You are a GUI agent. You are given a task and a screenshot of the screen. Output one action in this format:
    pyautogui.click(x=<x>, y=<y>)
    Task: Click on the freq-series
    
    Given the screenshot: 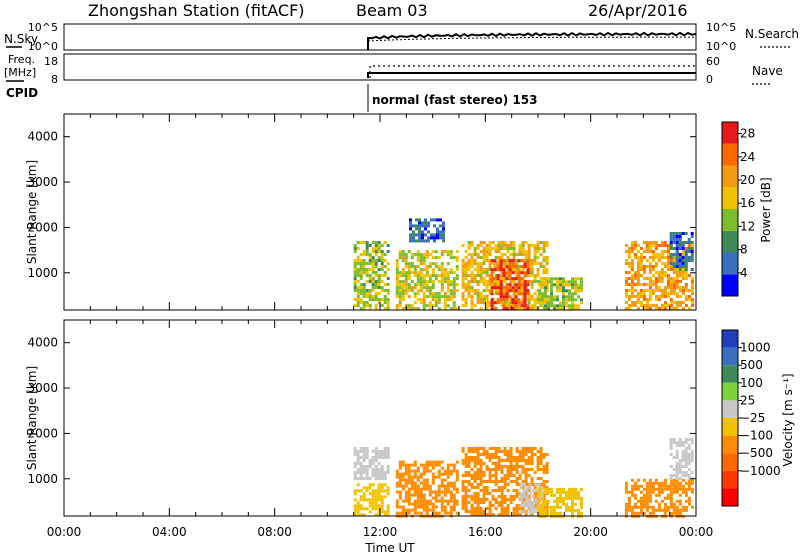 What is the action you would take?
    pyautogui.click(x=531, y=75)
    